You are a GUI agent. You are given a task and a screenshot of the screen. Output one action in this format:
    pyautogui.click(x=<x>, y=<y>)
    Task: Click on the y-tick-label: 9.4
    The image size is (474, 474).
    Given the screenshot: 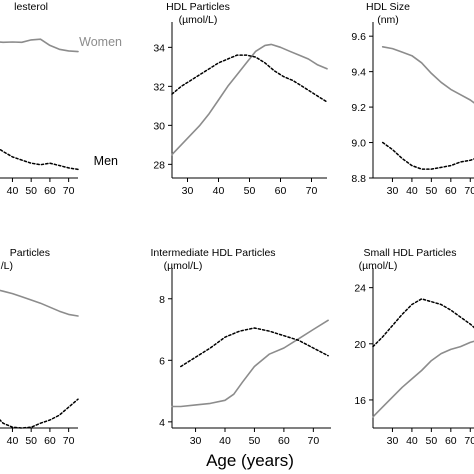 What is the action you would take?
    pyautogui.click(x=358, y=73)
    